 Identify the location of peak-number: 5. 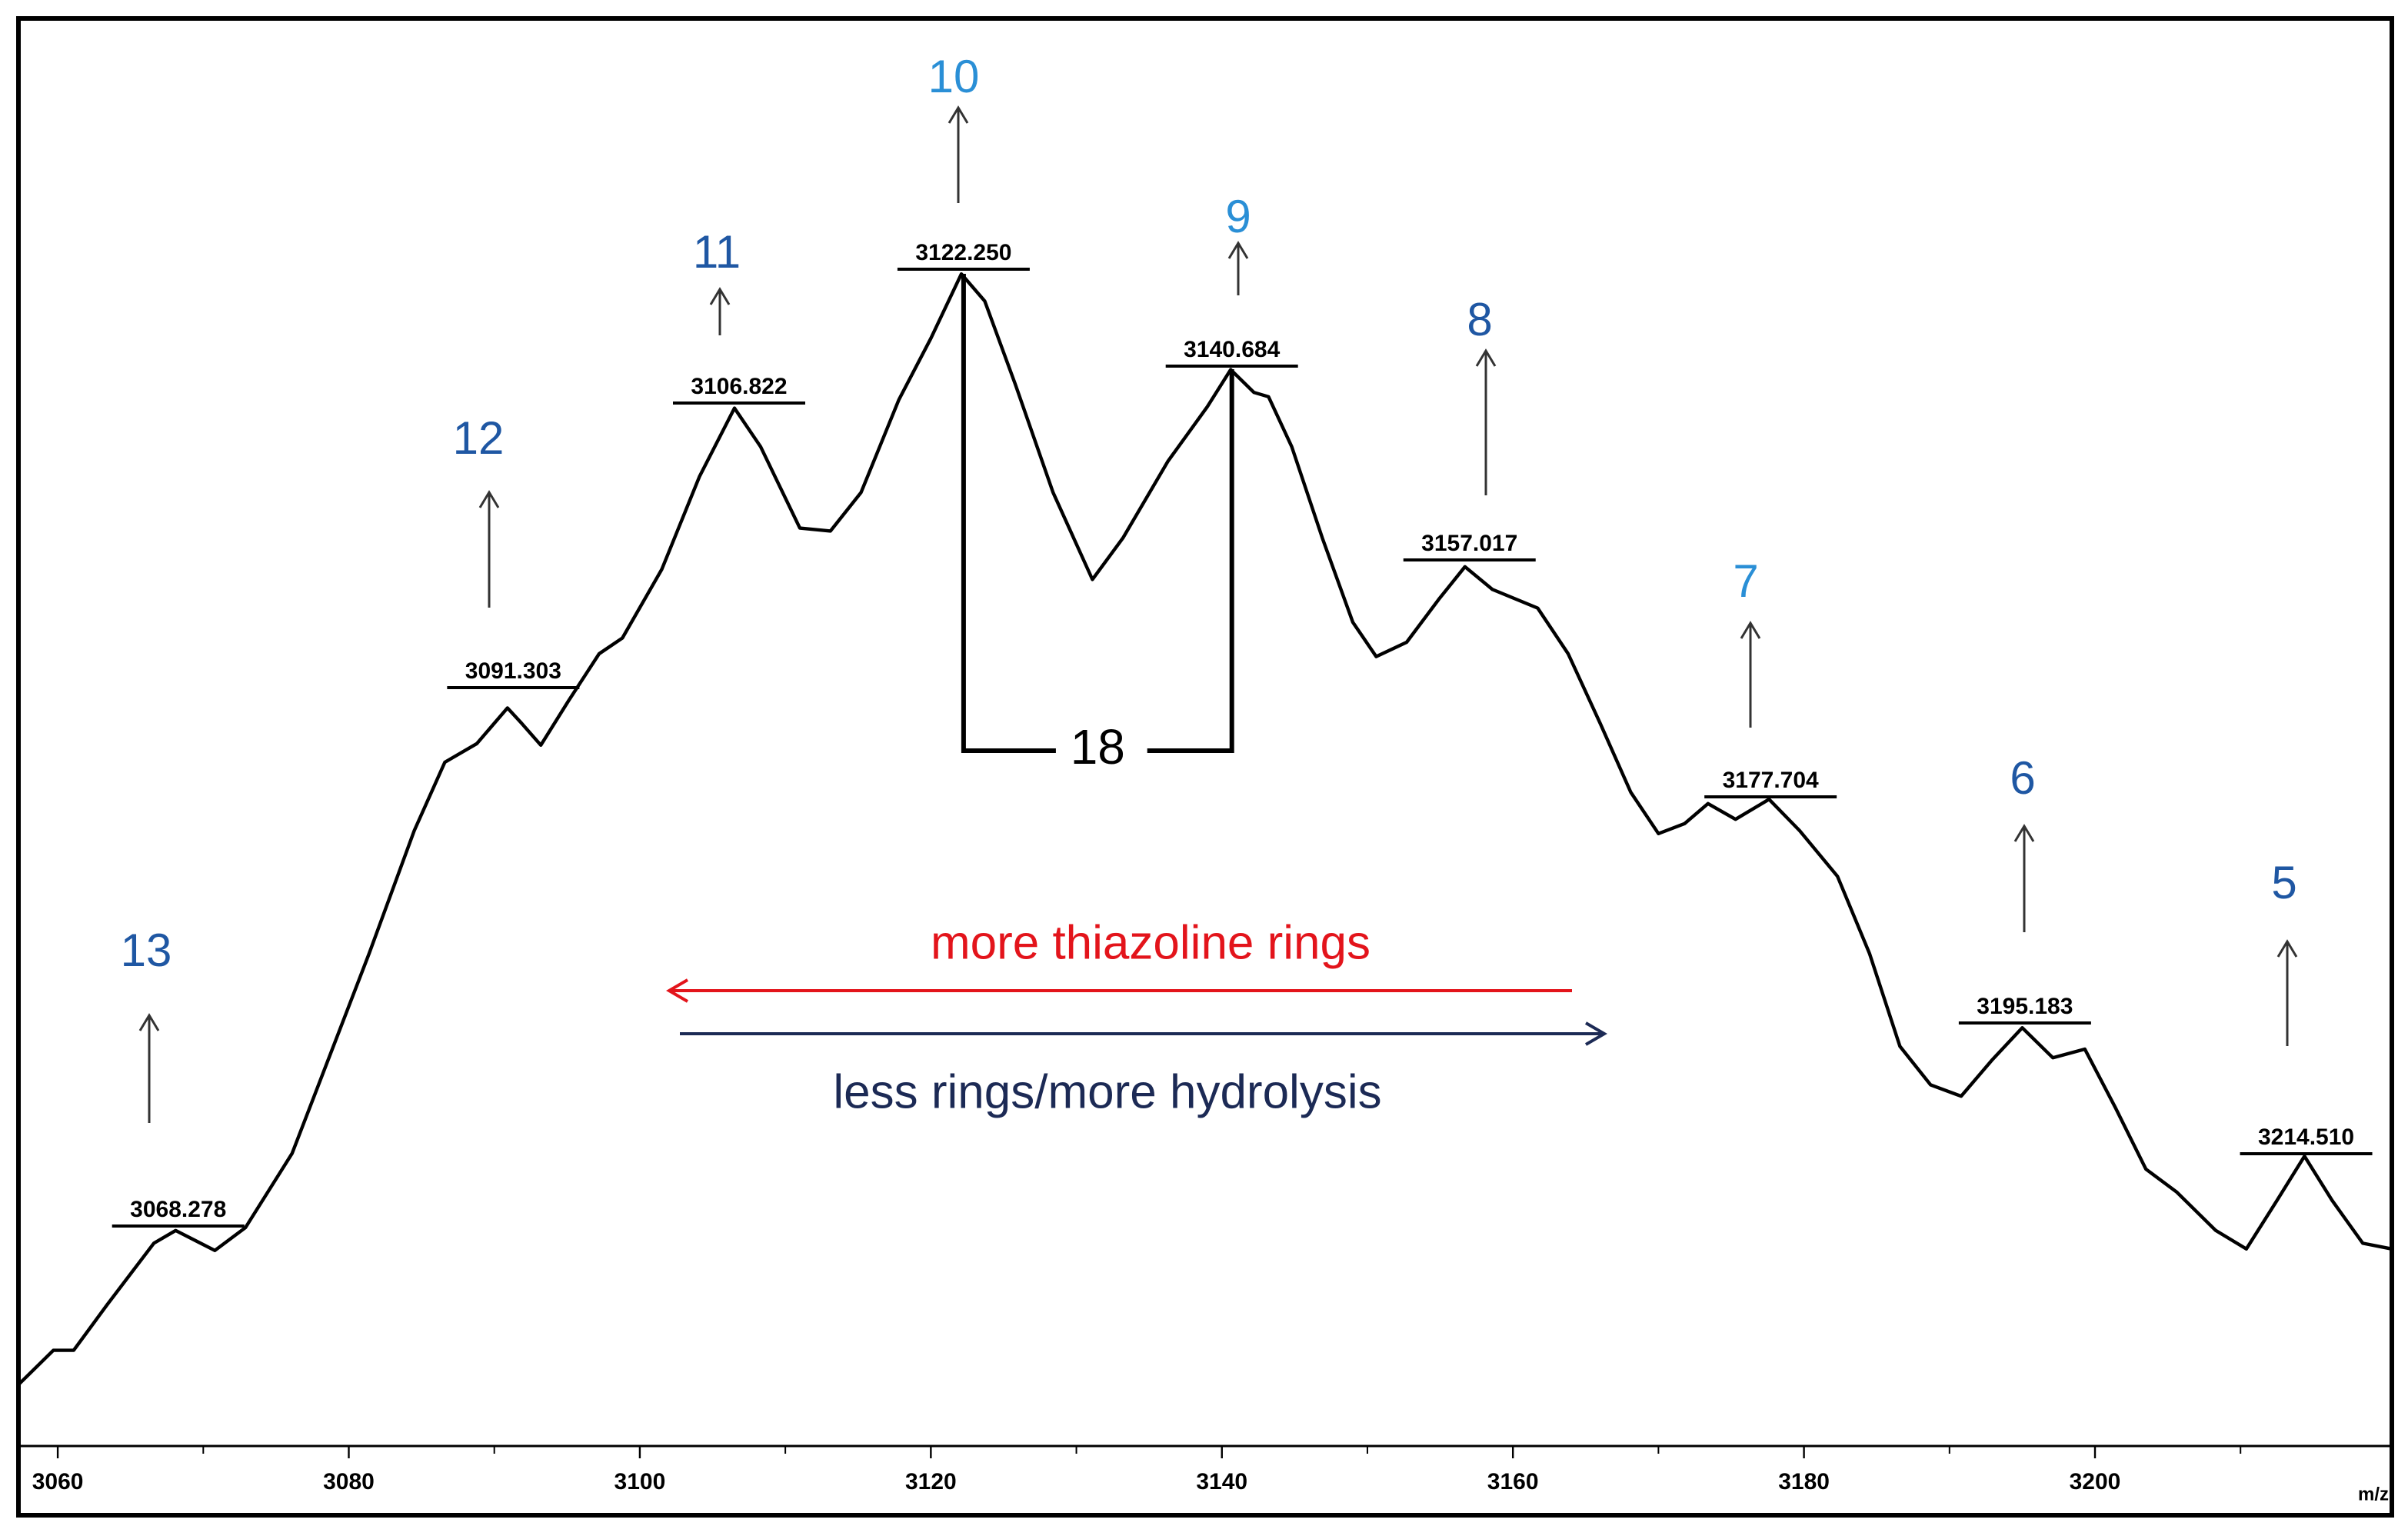
(2283, 882).